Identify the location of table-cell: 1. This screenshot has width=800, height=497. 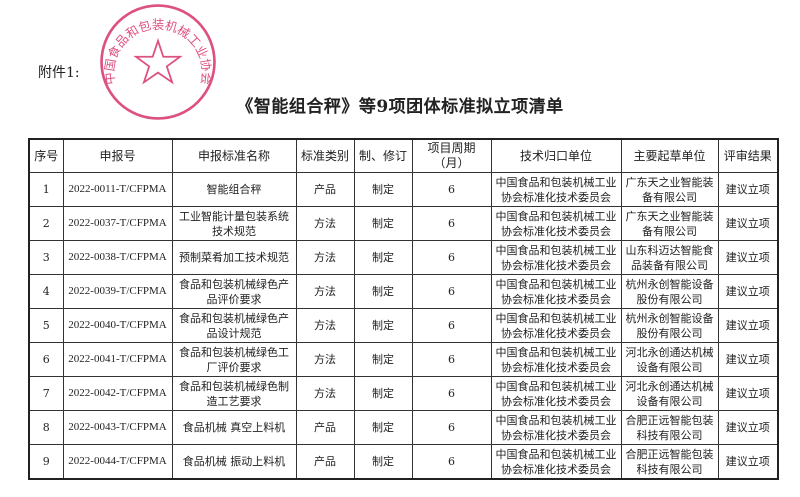
(46, 189).